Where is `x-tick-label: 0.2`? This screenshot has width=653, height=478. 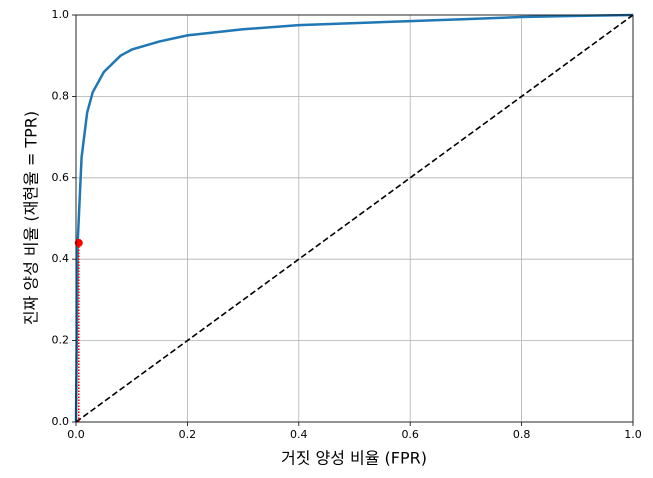
x-tick-label: 0.2 is located at coordinates (188, 434).